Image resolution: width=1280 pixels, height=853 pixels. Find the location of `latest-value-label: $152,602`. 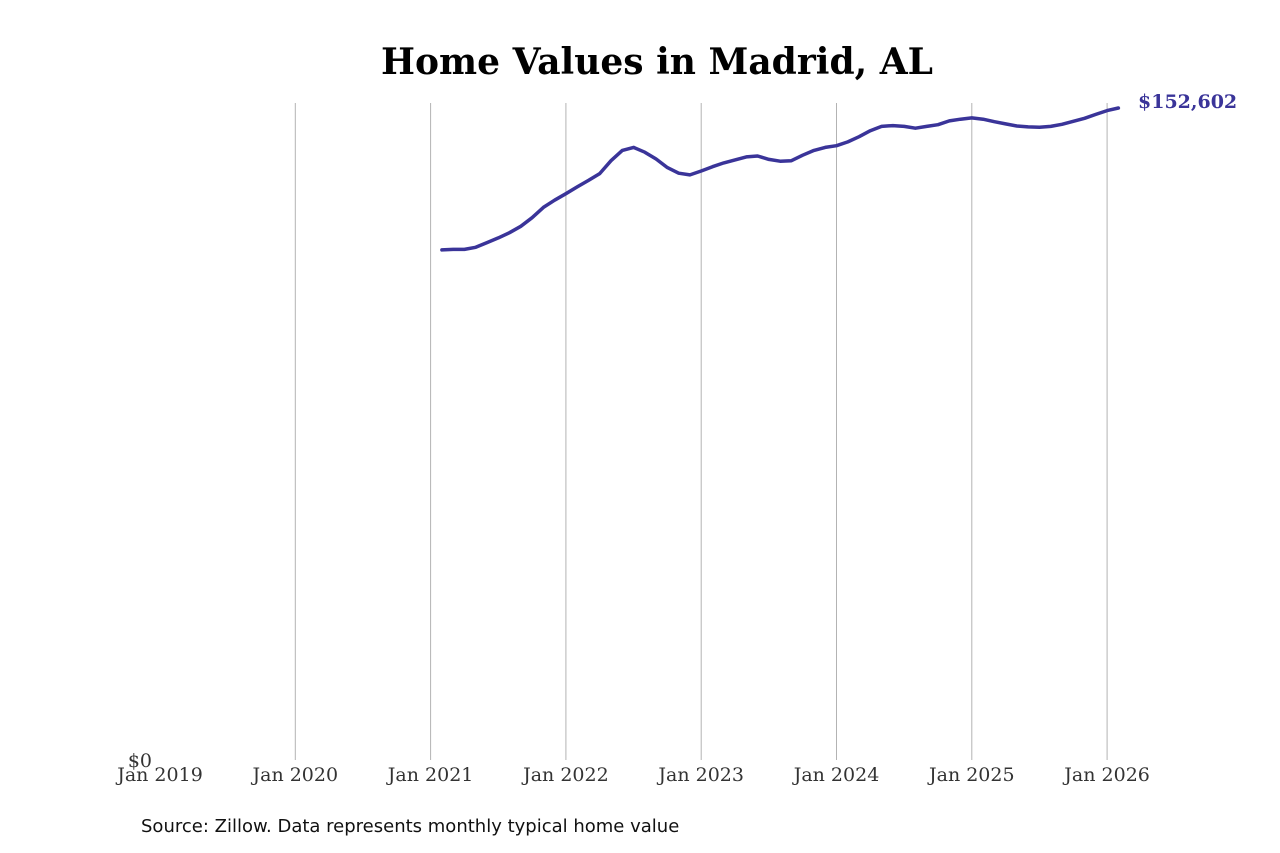

latest-value-label: $152,602 is located at coordinates (1187, 102).